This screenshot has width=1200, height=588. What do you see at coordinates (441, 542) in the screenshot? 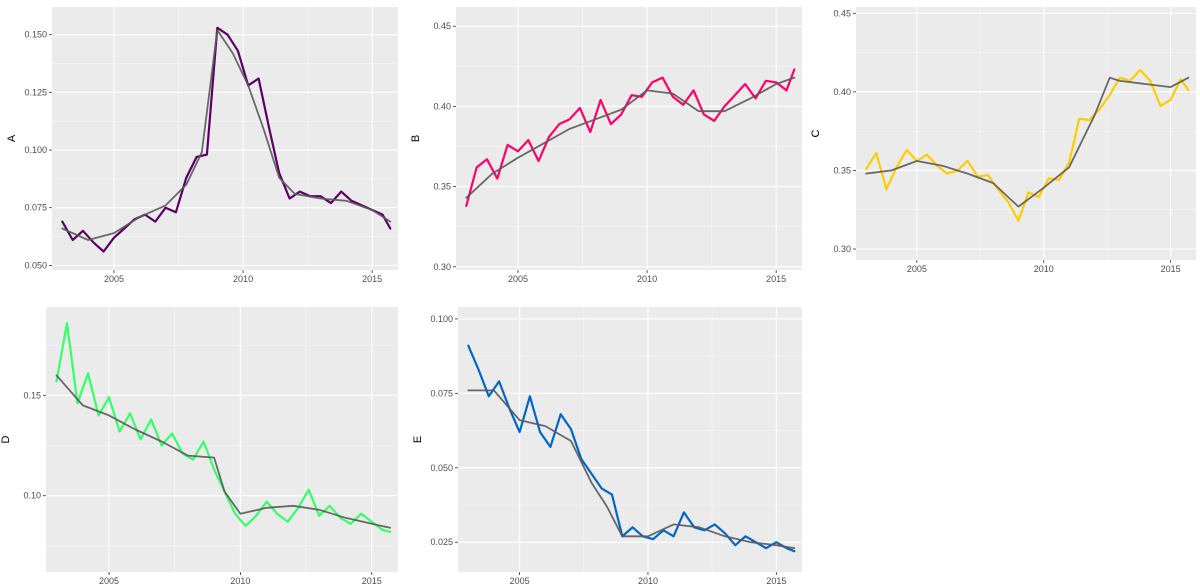
I see `y-tick-label: 0.025` at bounding box center [441, 542].